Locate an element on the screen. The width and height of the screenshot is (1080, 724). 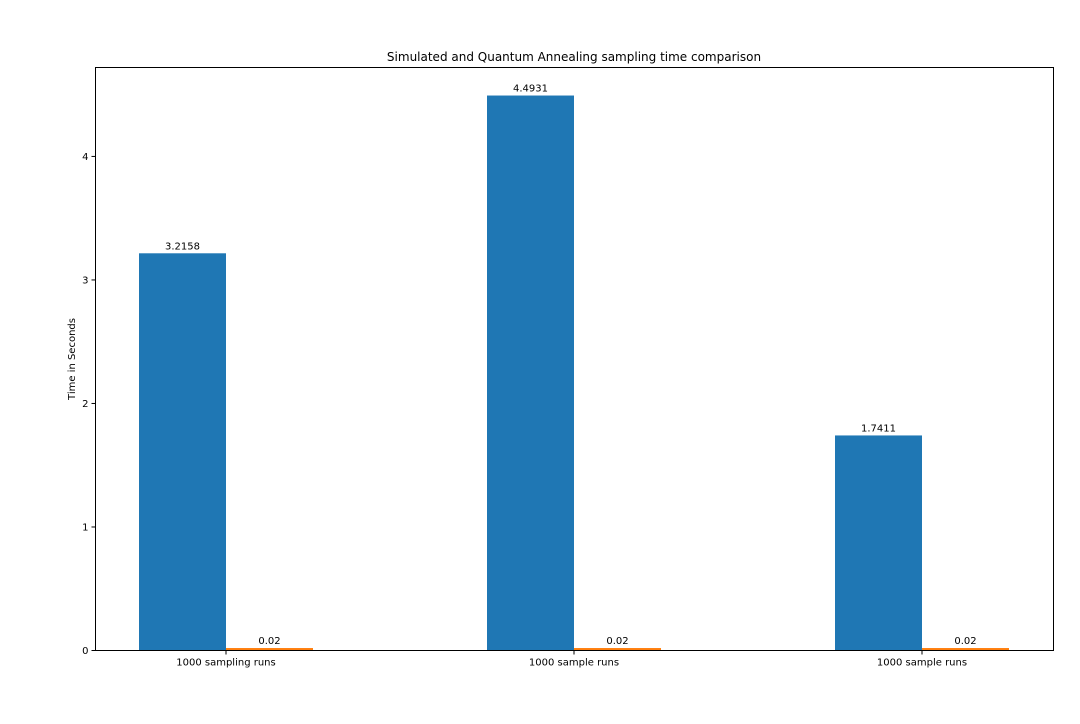
data-label-series-2-group-3: 0.02 is located at coordinates (965, 641).